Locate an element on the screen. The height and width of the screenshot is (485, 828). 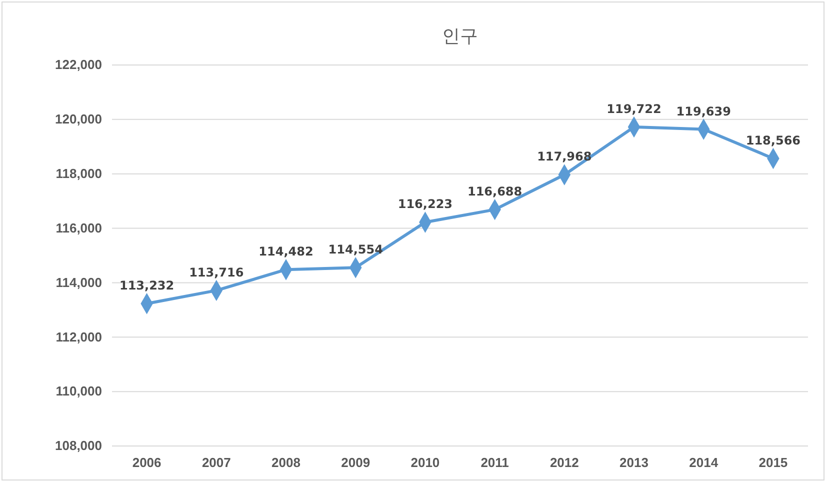
data-label: 118,566 is located at coordinates (773, 140).